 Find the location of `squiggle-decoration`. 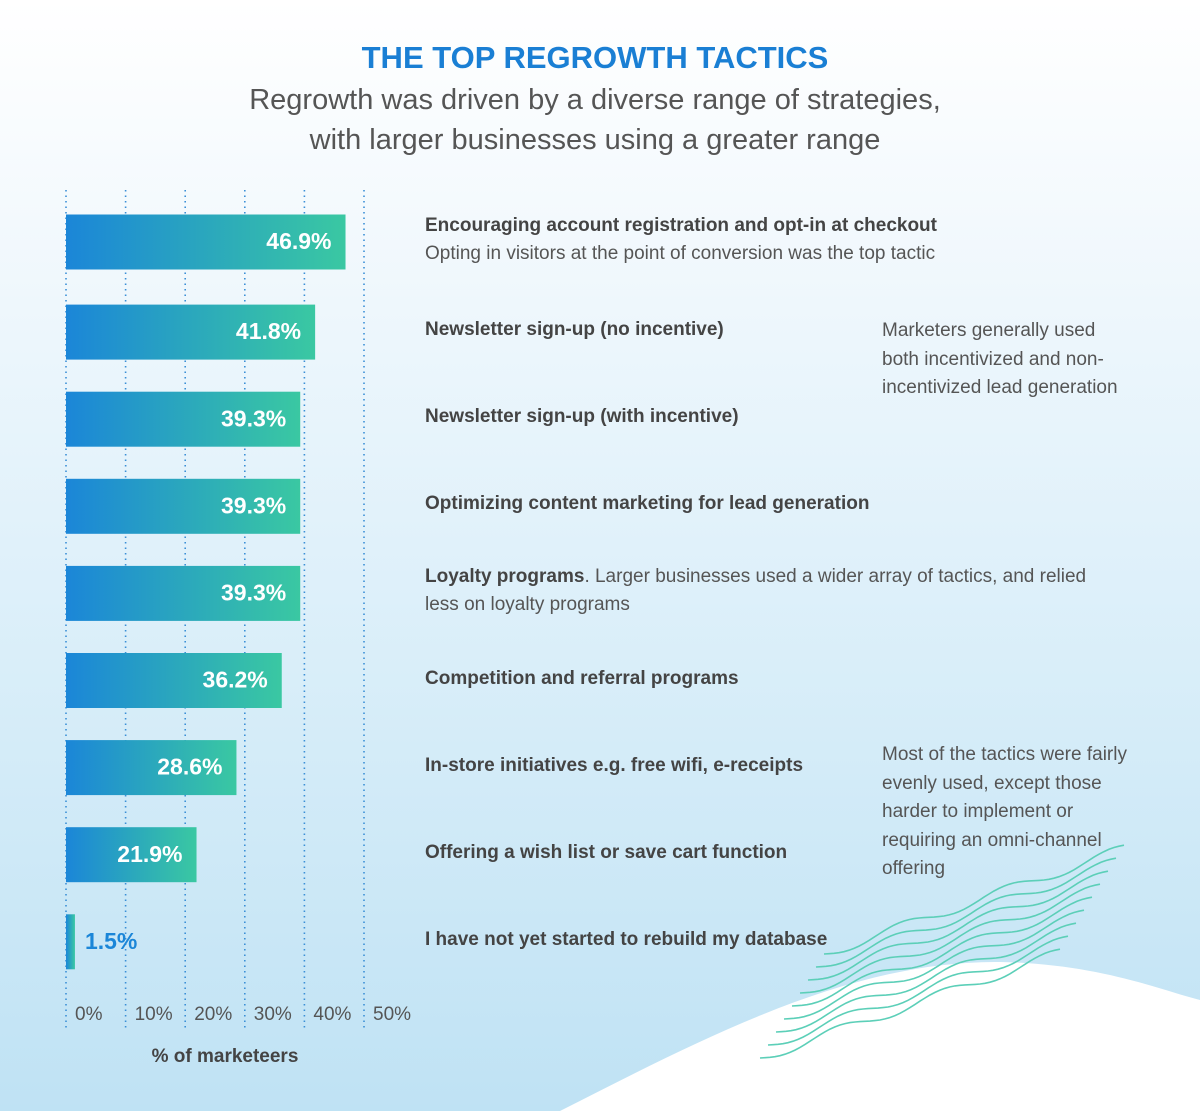

squiggle-decoration is located at coordinates (942, 951).